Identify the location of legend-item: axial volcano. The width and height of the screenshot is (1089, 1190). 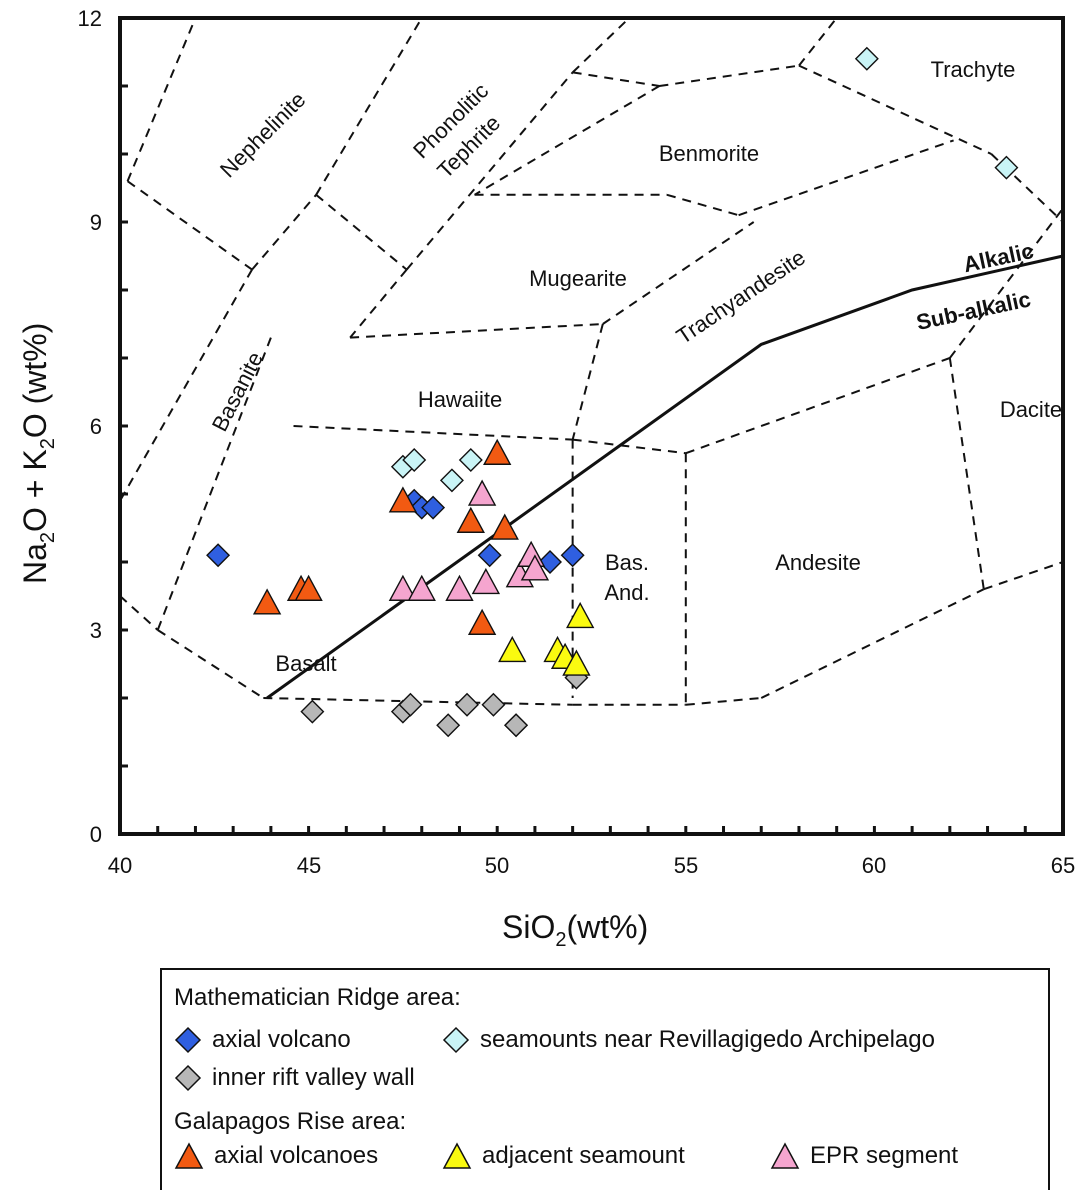
(262, 1040).